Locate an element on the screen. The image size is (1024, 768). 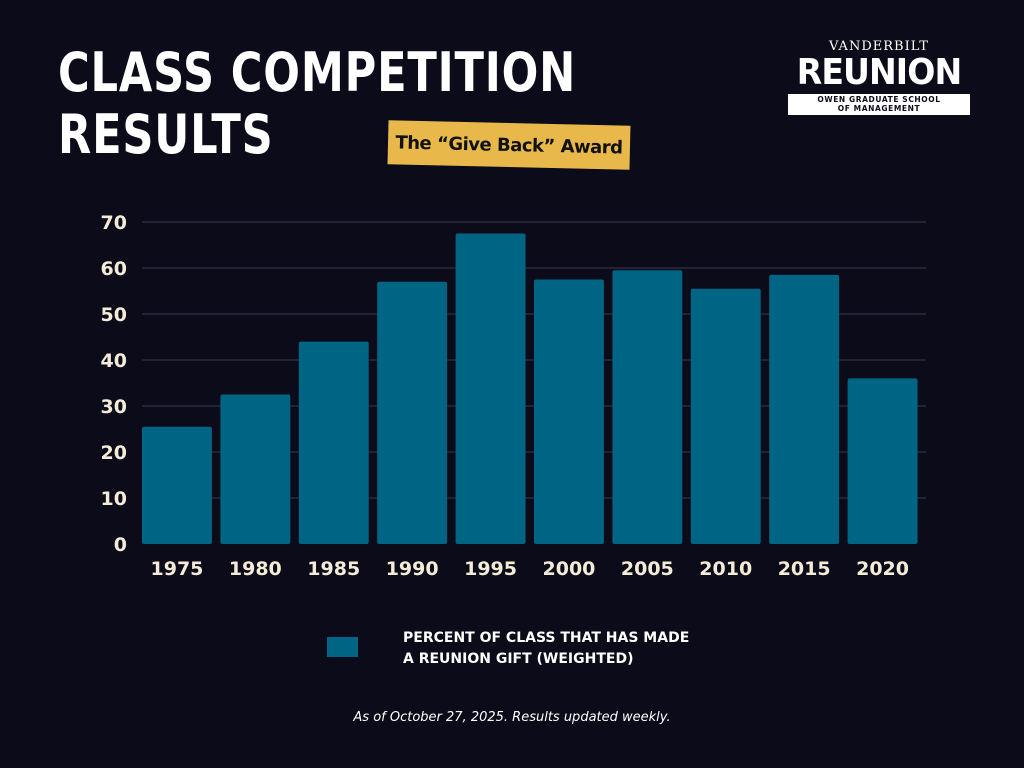
y-tick-label: 0 is located at coordinates (120, 545).